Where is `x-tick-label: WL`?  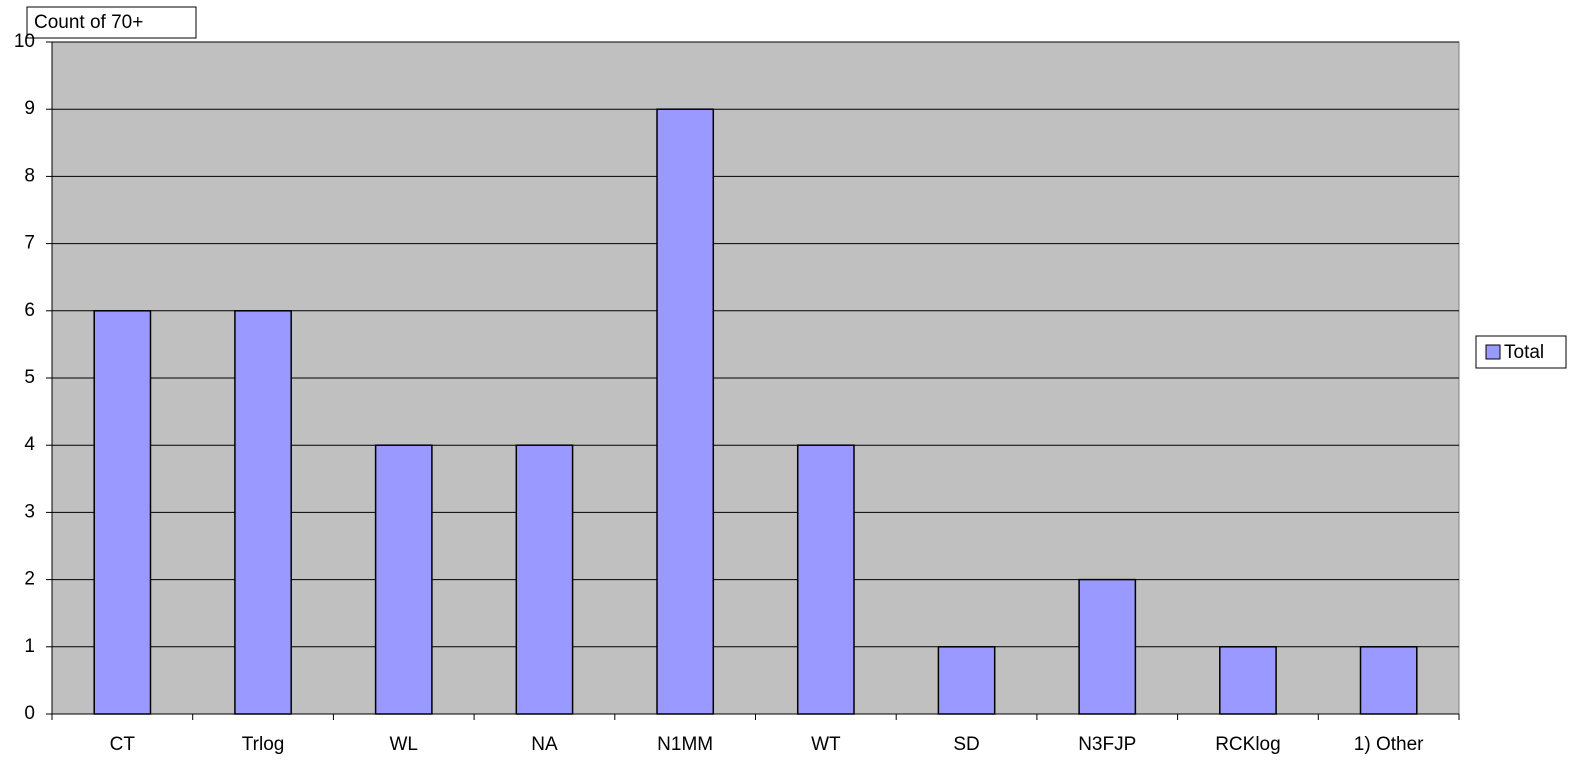
x-tick-label: WL is located at coordinates (404, 744).